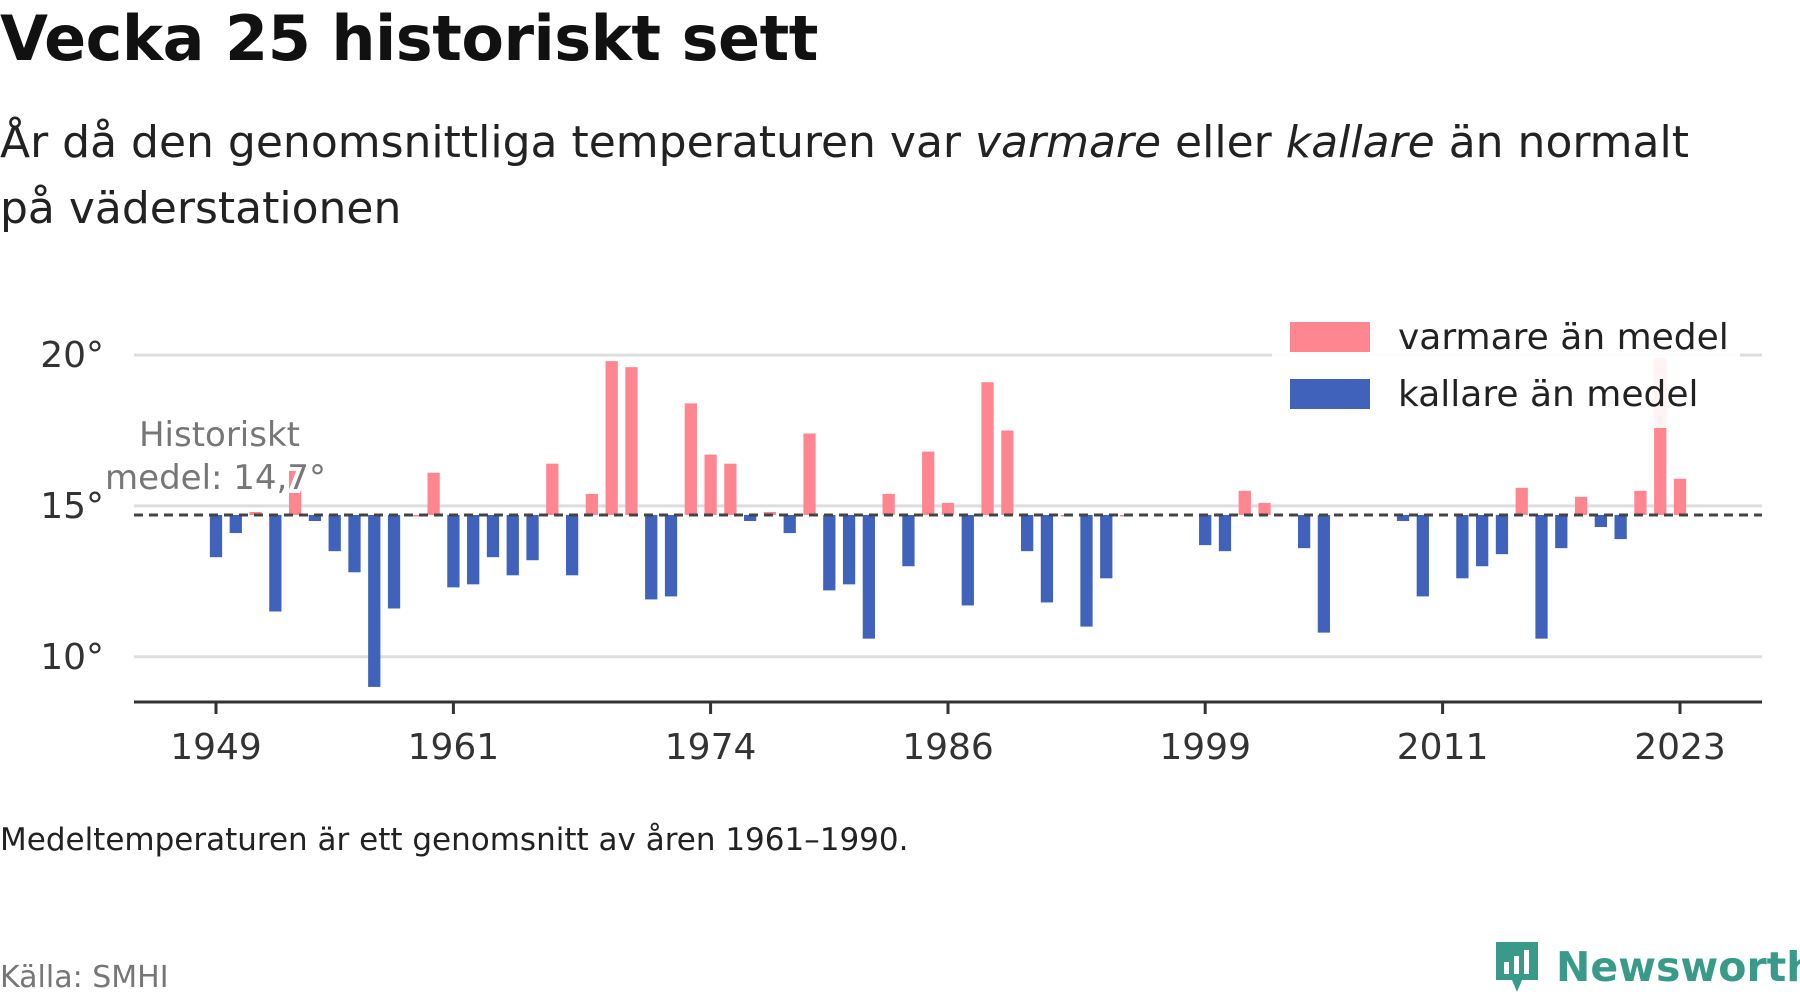 The width and height of the screenshot is (1800, 1000). I want to click on bar-1955, so click(334, 533).